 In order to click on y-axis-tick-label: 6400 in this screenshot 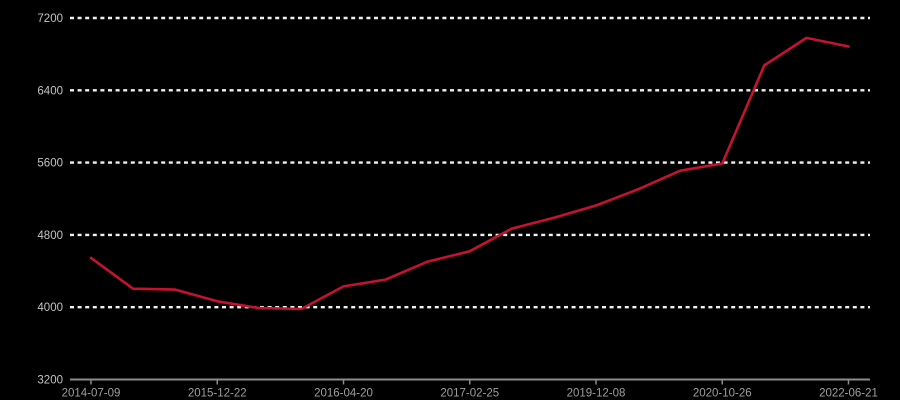, I will do `click(50, 91)`.